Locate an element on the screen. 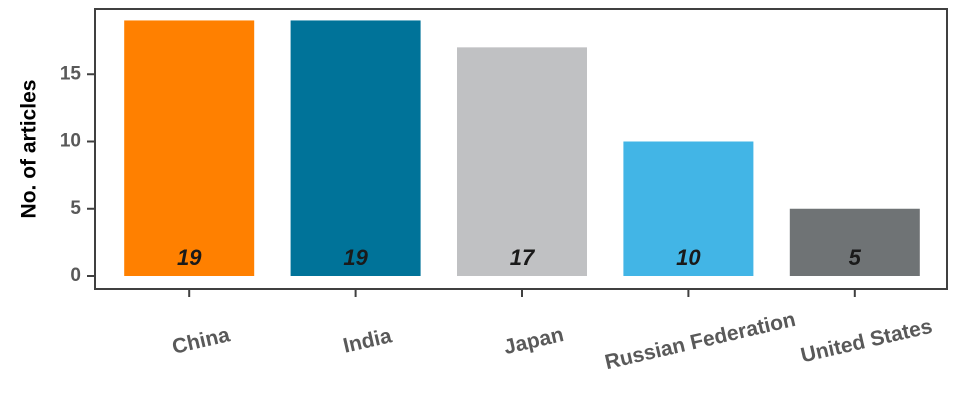  data-label: 17 is located at coordinates (523, 257).